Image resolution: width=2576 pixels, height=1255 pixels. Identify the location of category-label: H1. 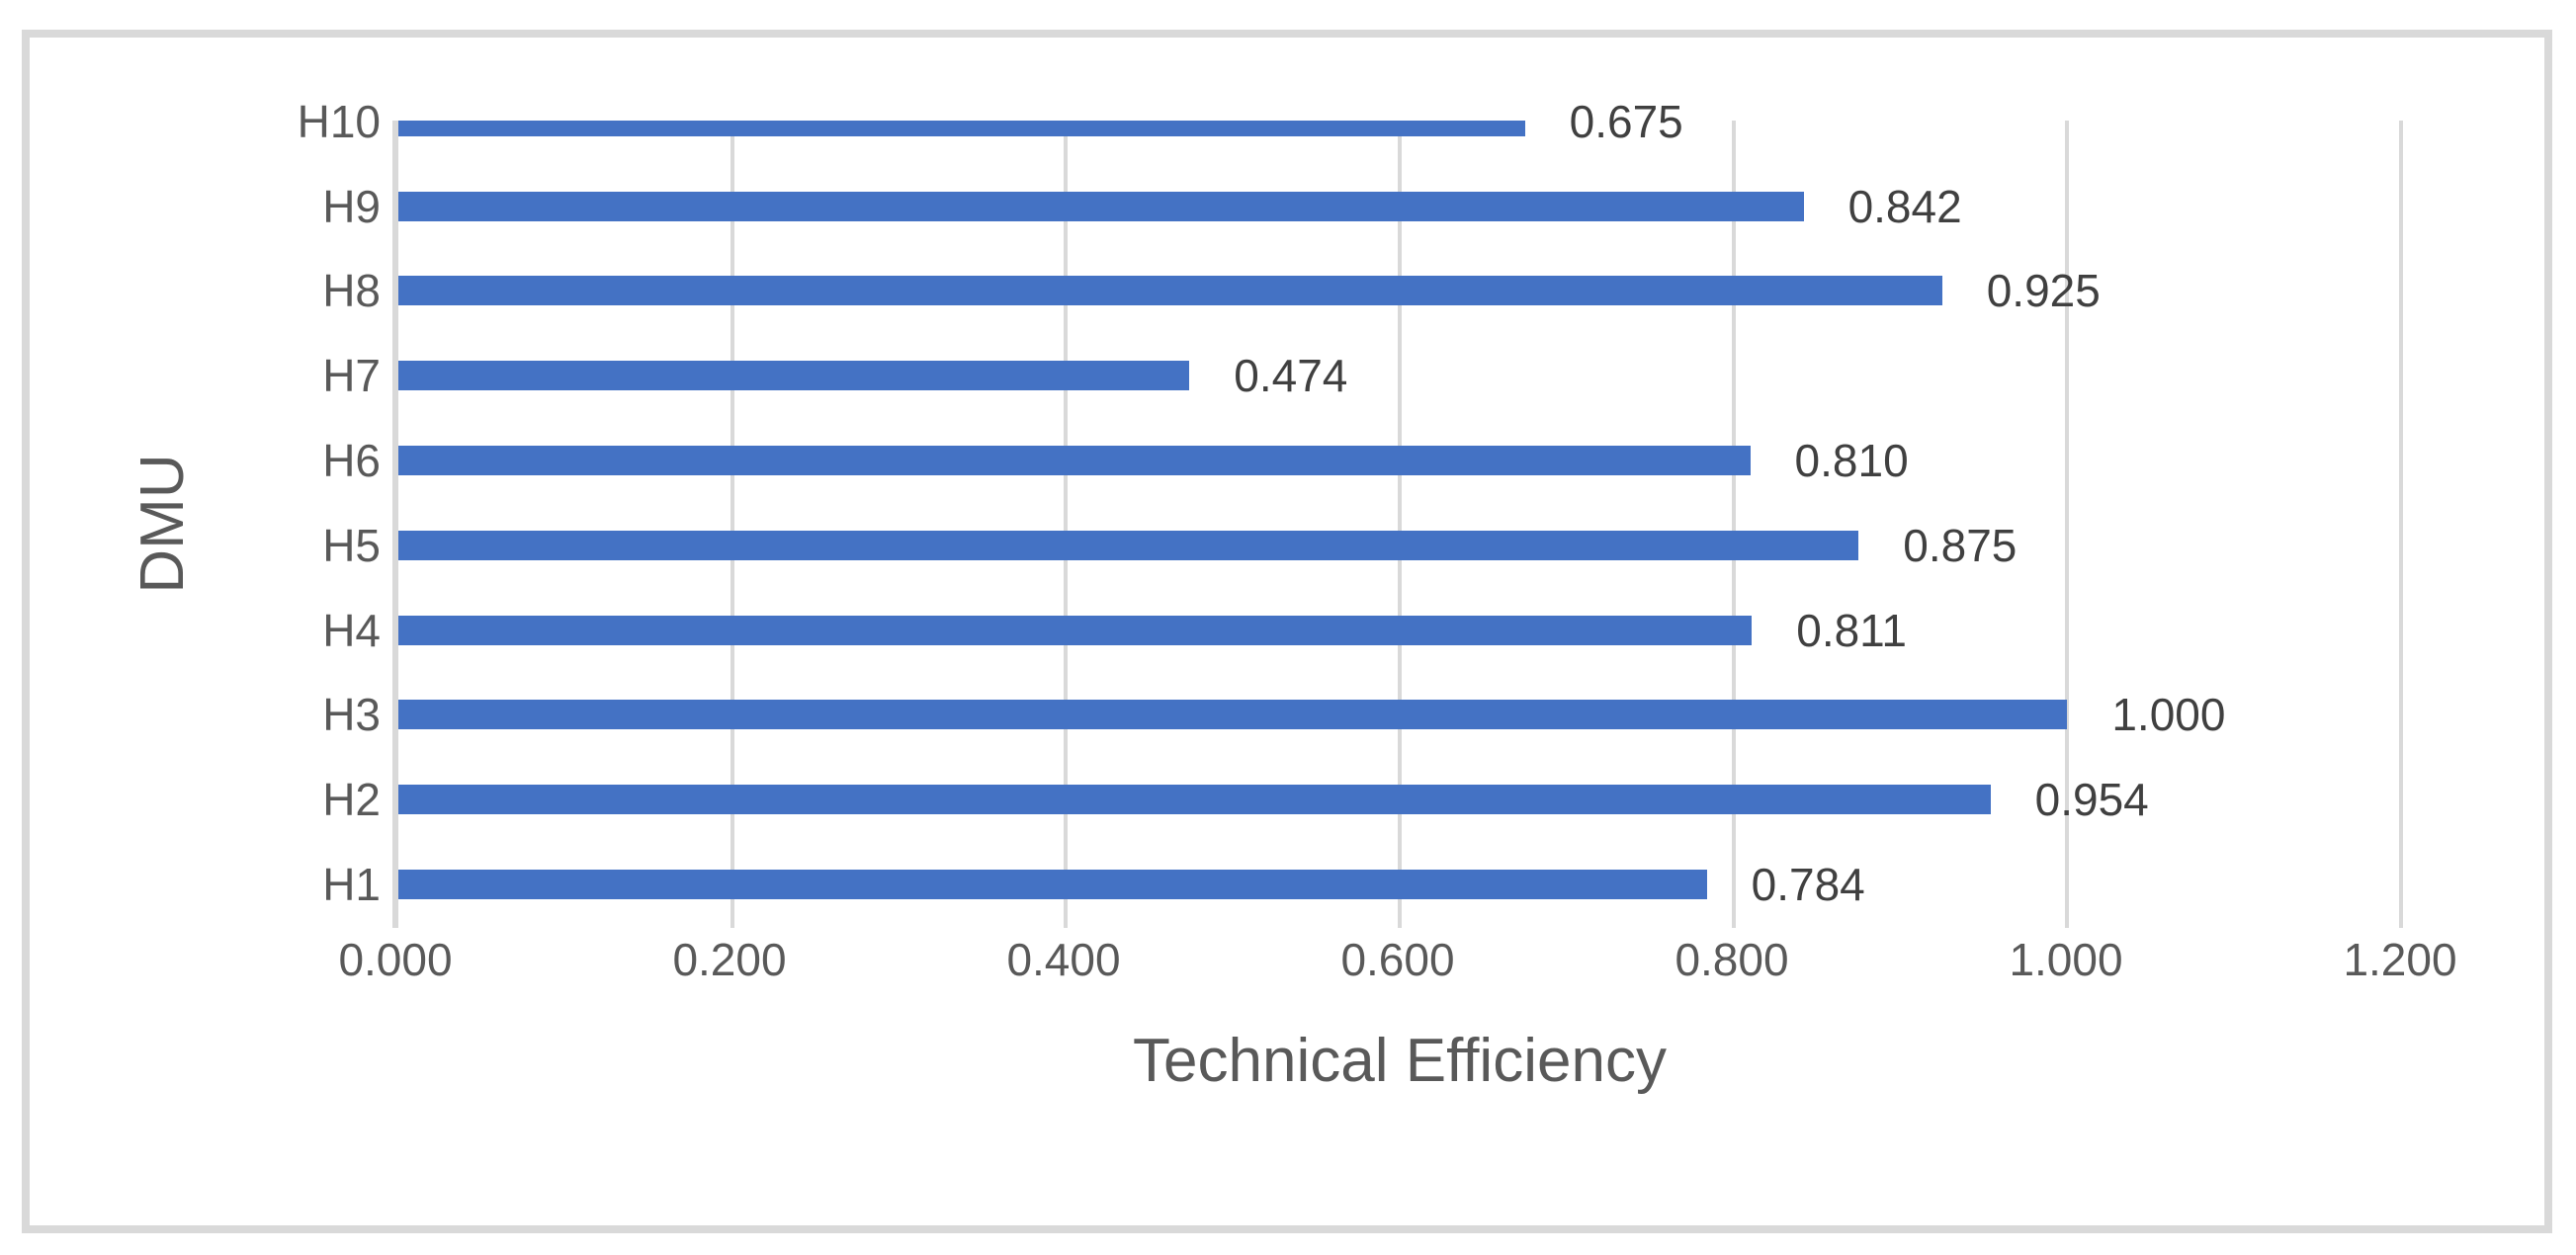
(351, 885).